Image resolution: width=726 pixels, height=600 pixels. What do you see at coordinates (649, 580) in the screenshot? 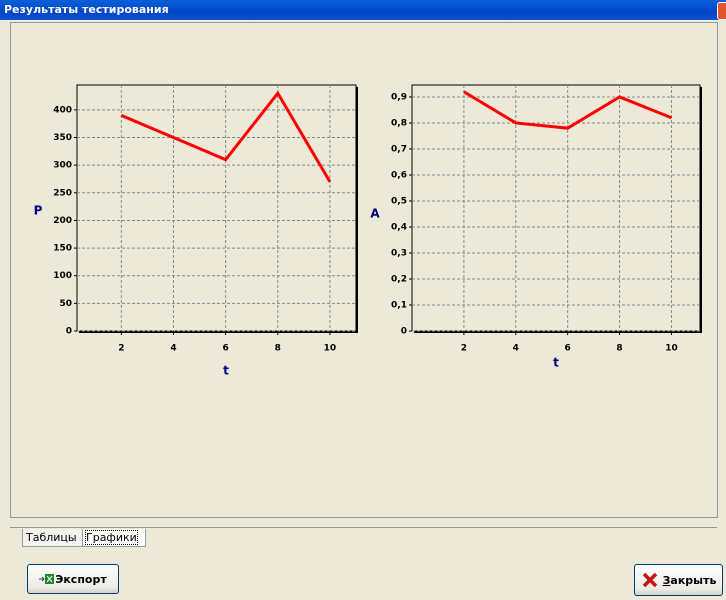
I see `close-icon` at bounding box center [649, 580].